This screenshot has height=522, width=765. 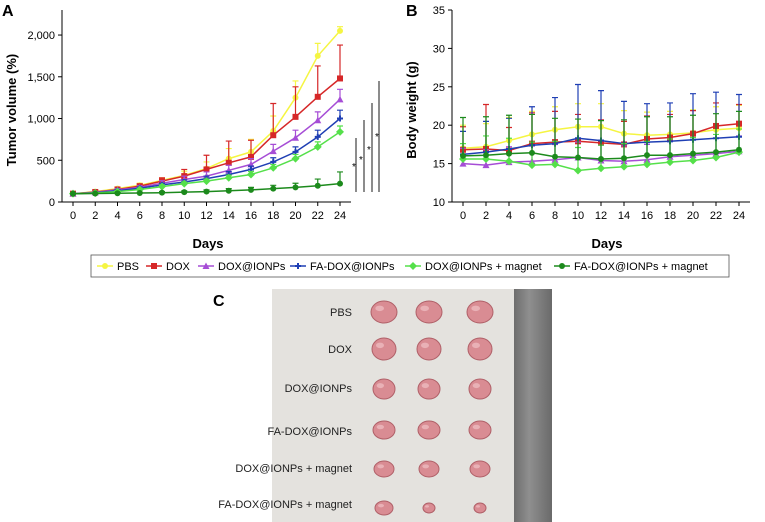 I want to click on significance-star-1: *, so click(x=354, y=167).